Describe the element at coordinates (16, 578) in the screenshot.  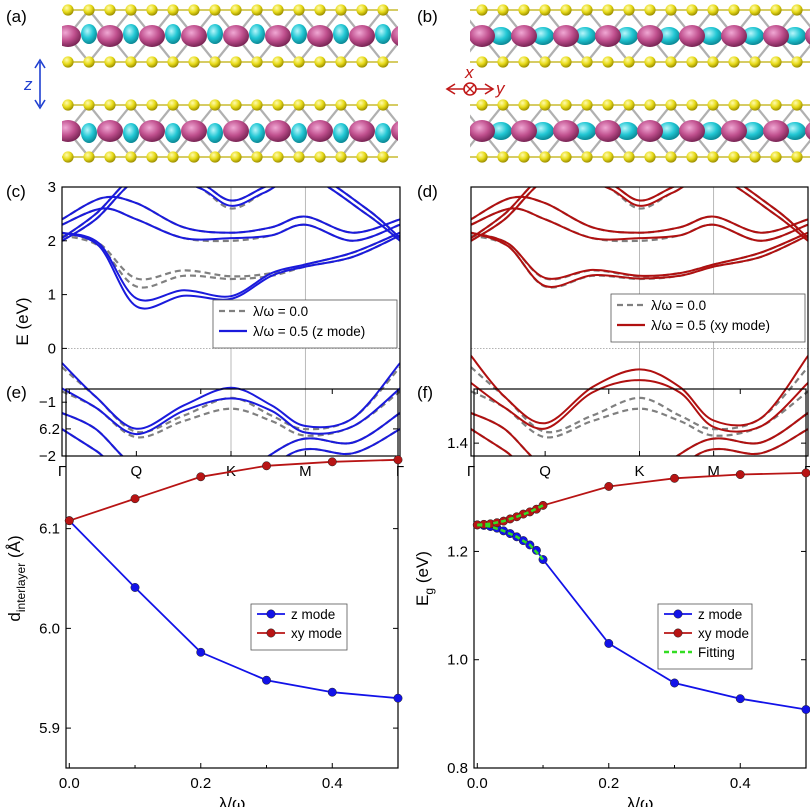
I see `y-axis-label: dinterlayer (Å)` at that location.